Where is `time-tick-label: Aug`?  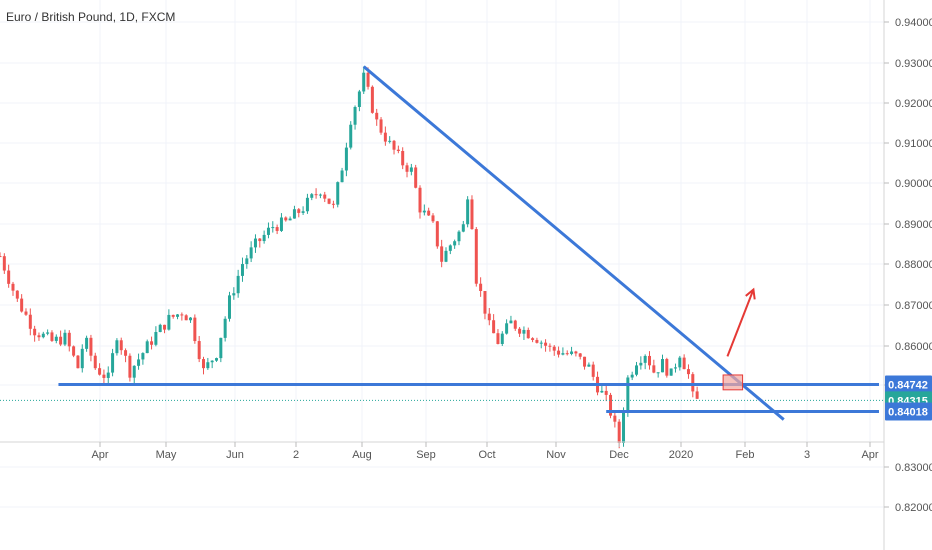 time-tick-label: Aug is located at coordinates (362, 455).